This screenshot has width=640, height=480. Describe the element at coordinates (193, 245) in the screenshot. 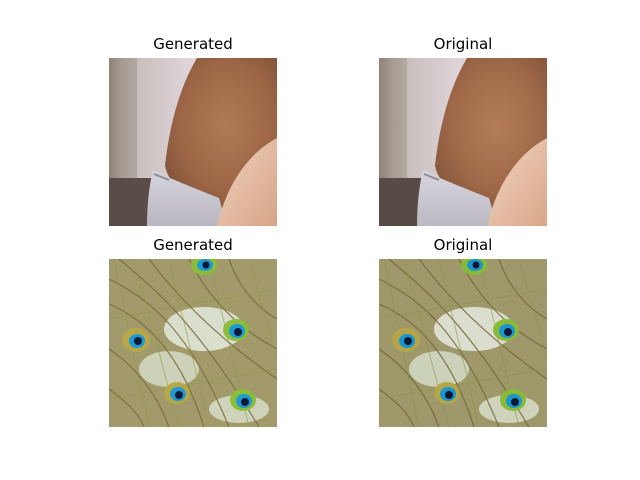

I see `panel-title-generated-2: Generated` at that location.